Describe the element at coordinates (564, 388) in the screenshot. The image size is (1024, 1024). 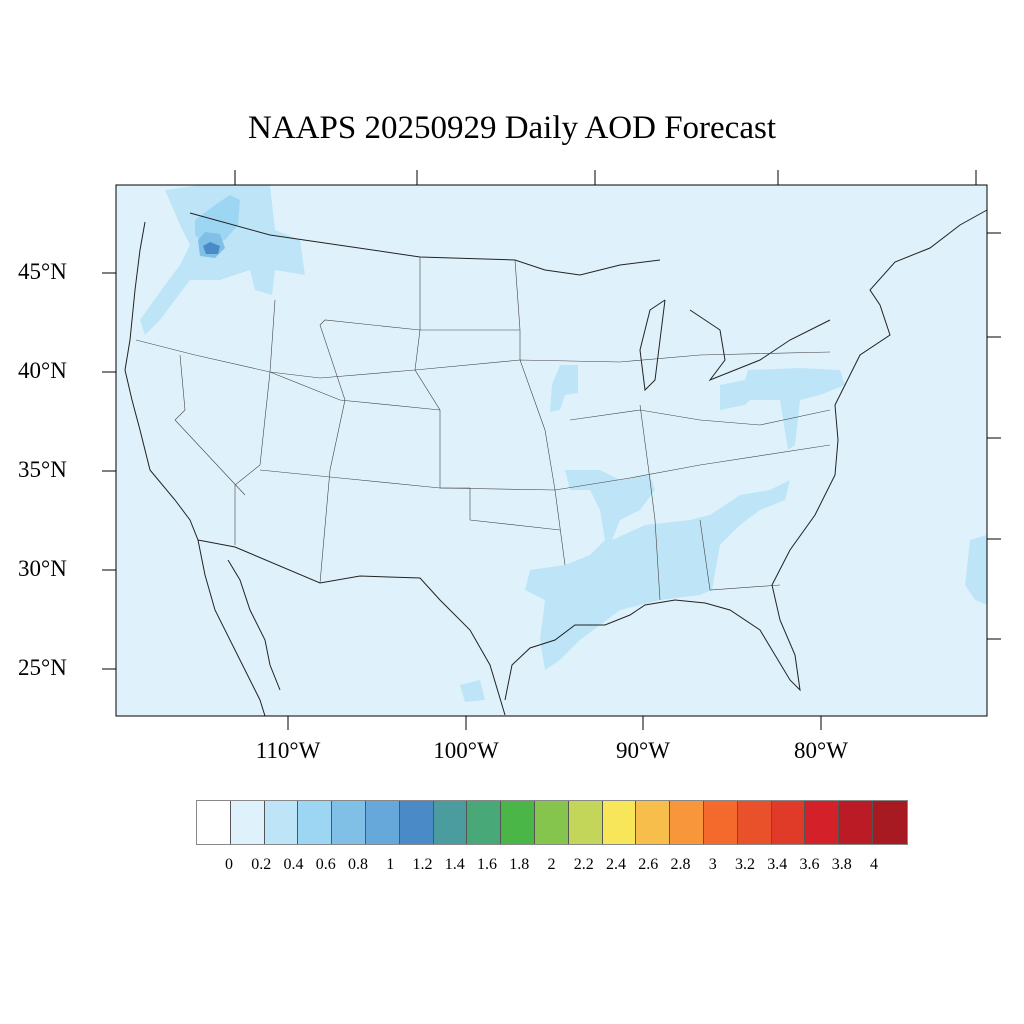
I see `aod-patch-iowa` at that location.